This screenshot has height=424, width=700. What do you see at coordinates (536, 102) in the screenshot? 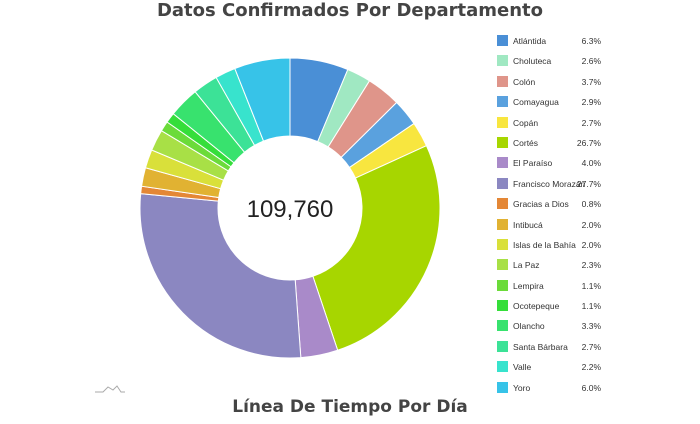
I see `legend-label: Comayagua` at bounding box center [536, 102].